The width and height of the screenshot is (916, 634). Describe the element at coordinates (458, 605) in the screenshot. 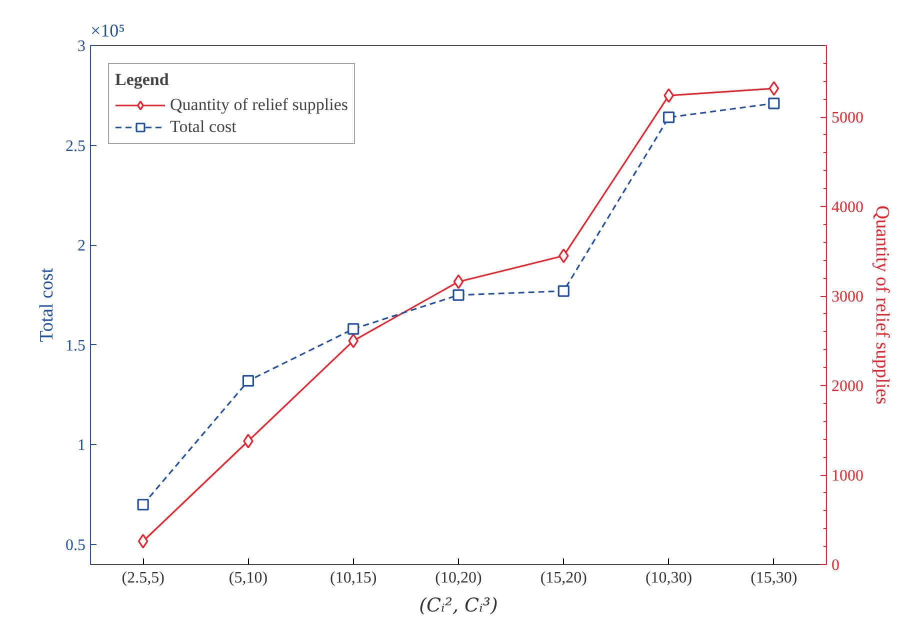

I see `x-axis-title: (Cᵢ², Cᵢ³)` at that location.